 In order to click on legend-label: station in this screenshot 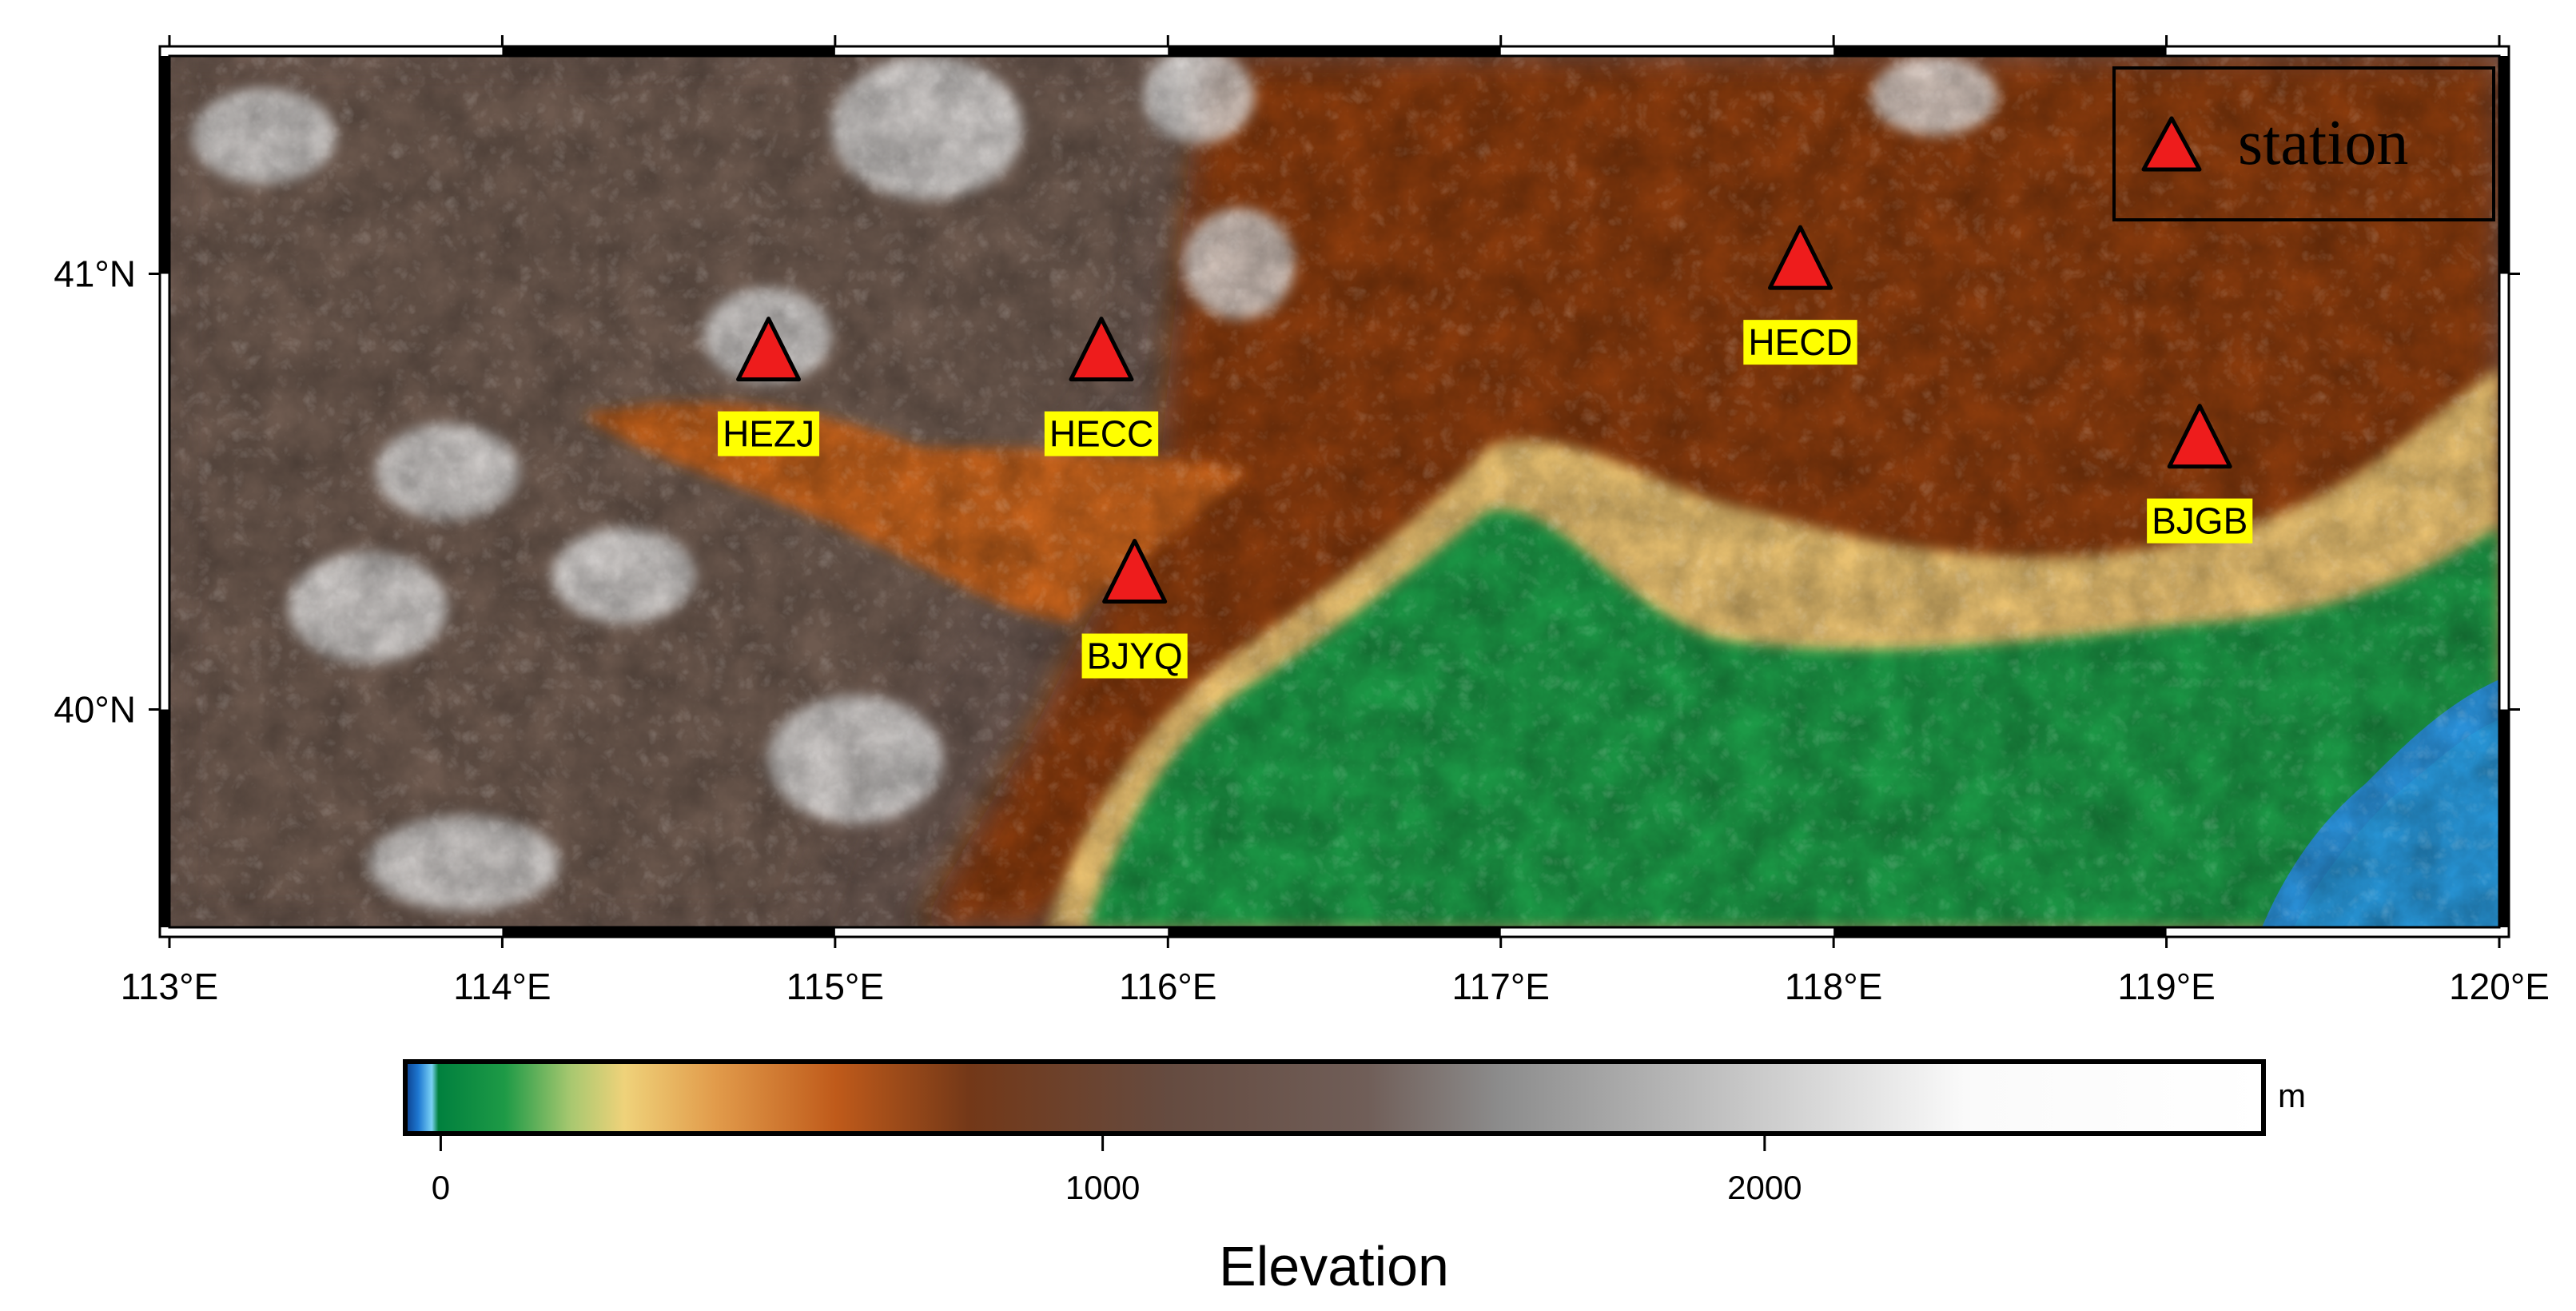, I will do `click(2323, 143)`.